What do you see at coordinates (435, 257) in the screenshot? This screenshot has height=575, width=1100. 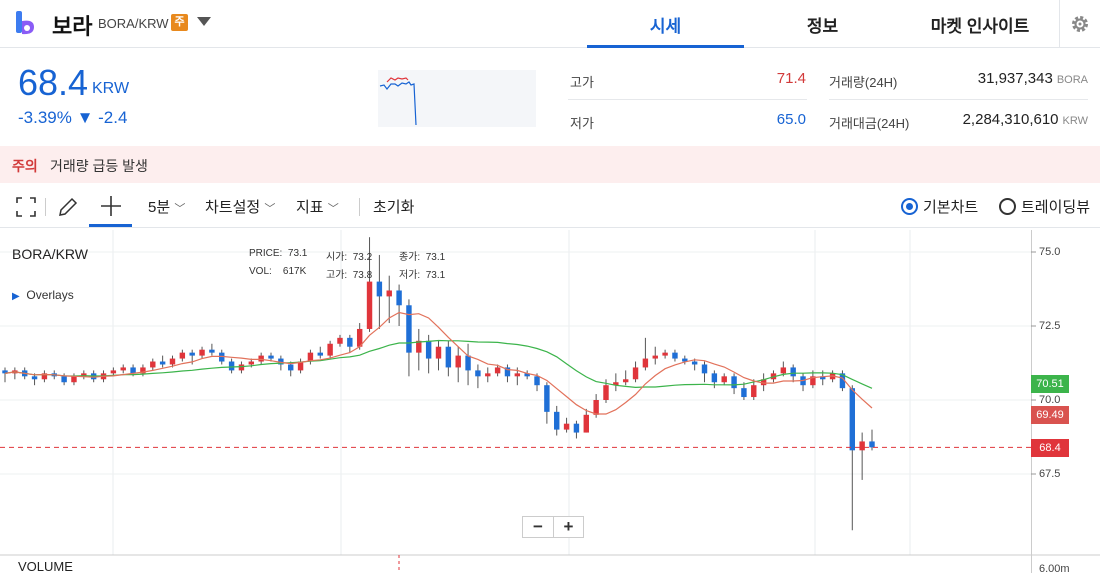 I see `ohlc-close-value: 73.1` at bounding box center [435, 257].